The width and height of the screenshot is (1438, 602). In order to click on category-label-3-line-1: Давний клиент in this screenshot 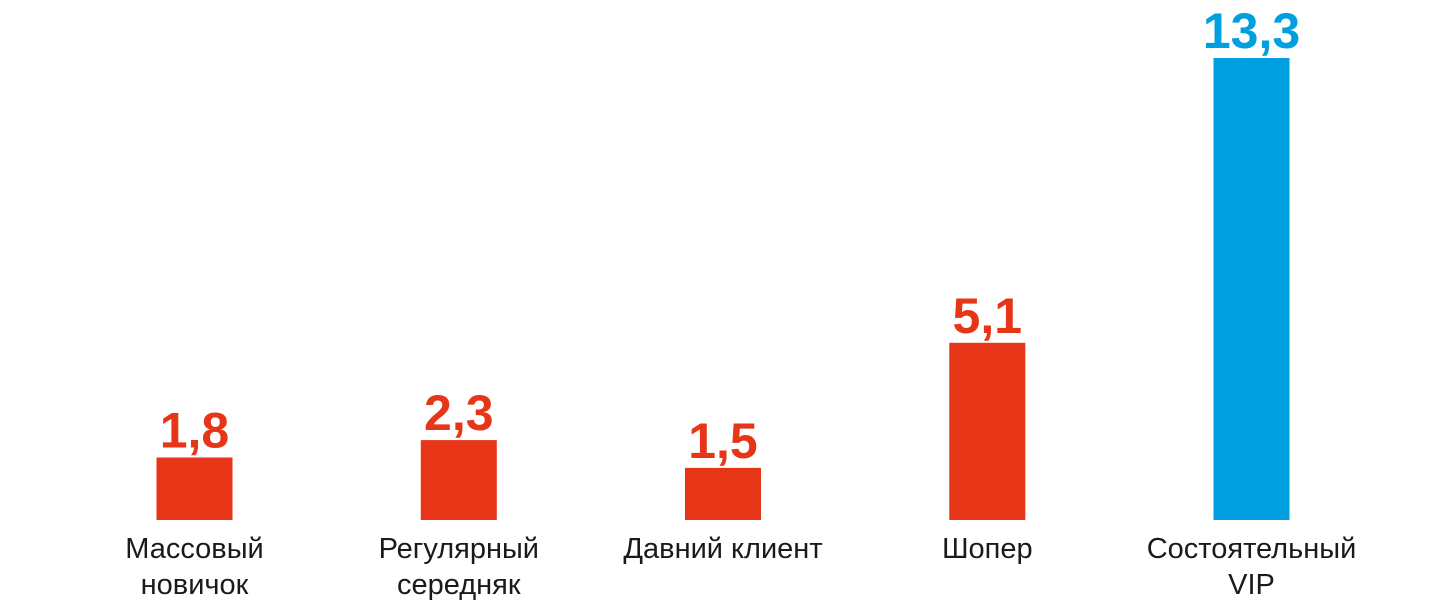, I will do `click(722, 549)`.